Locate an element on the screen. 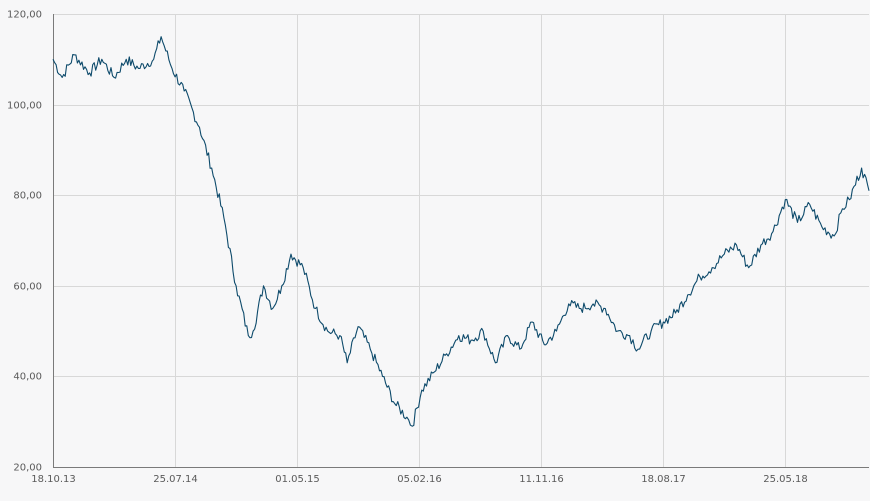 Image resolution: width=870 pixels, height=501 pixels. x-tick-label: 25.07.14 is located at coordinates (175, 479).